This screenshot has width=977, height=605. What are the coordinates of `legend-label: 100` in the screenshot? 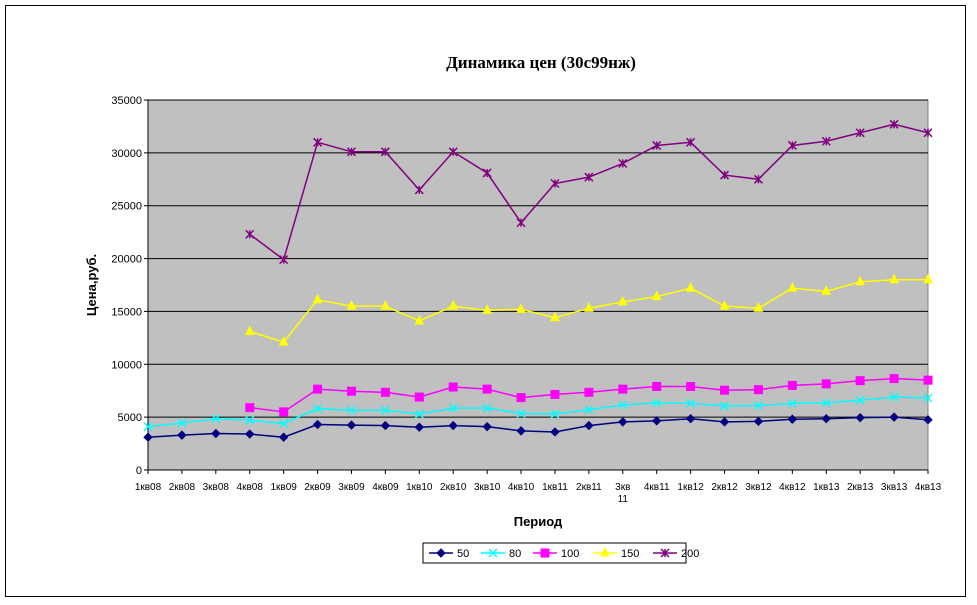 It's located at (570, 554).